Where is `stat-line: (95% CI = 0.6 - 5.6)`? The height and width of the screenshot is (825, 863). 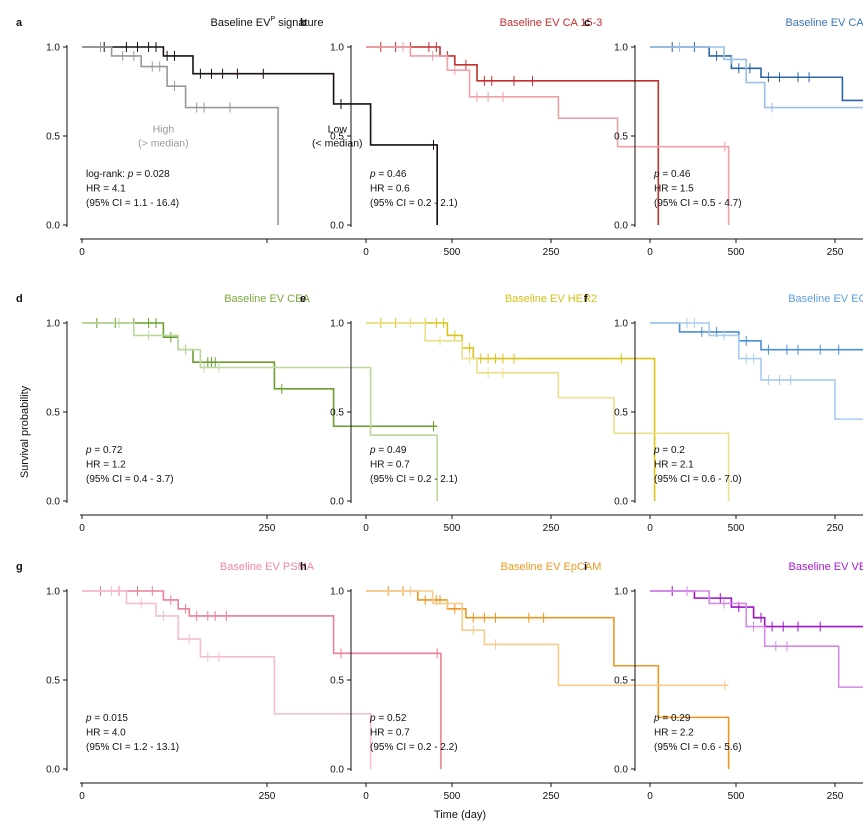 stat-line: (95% CI = 0.6 - 5.6) is located at coordinates (698, 747).